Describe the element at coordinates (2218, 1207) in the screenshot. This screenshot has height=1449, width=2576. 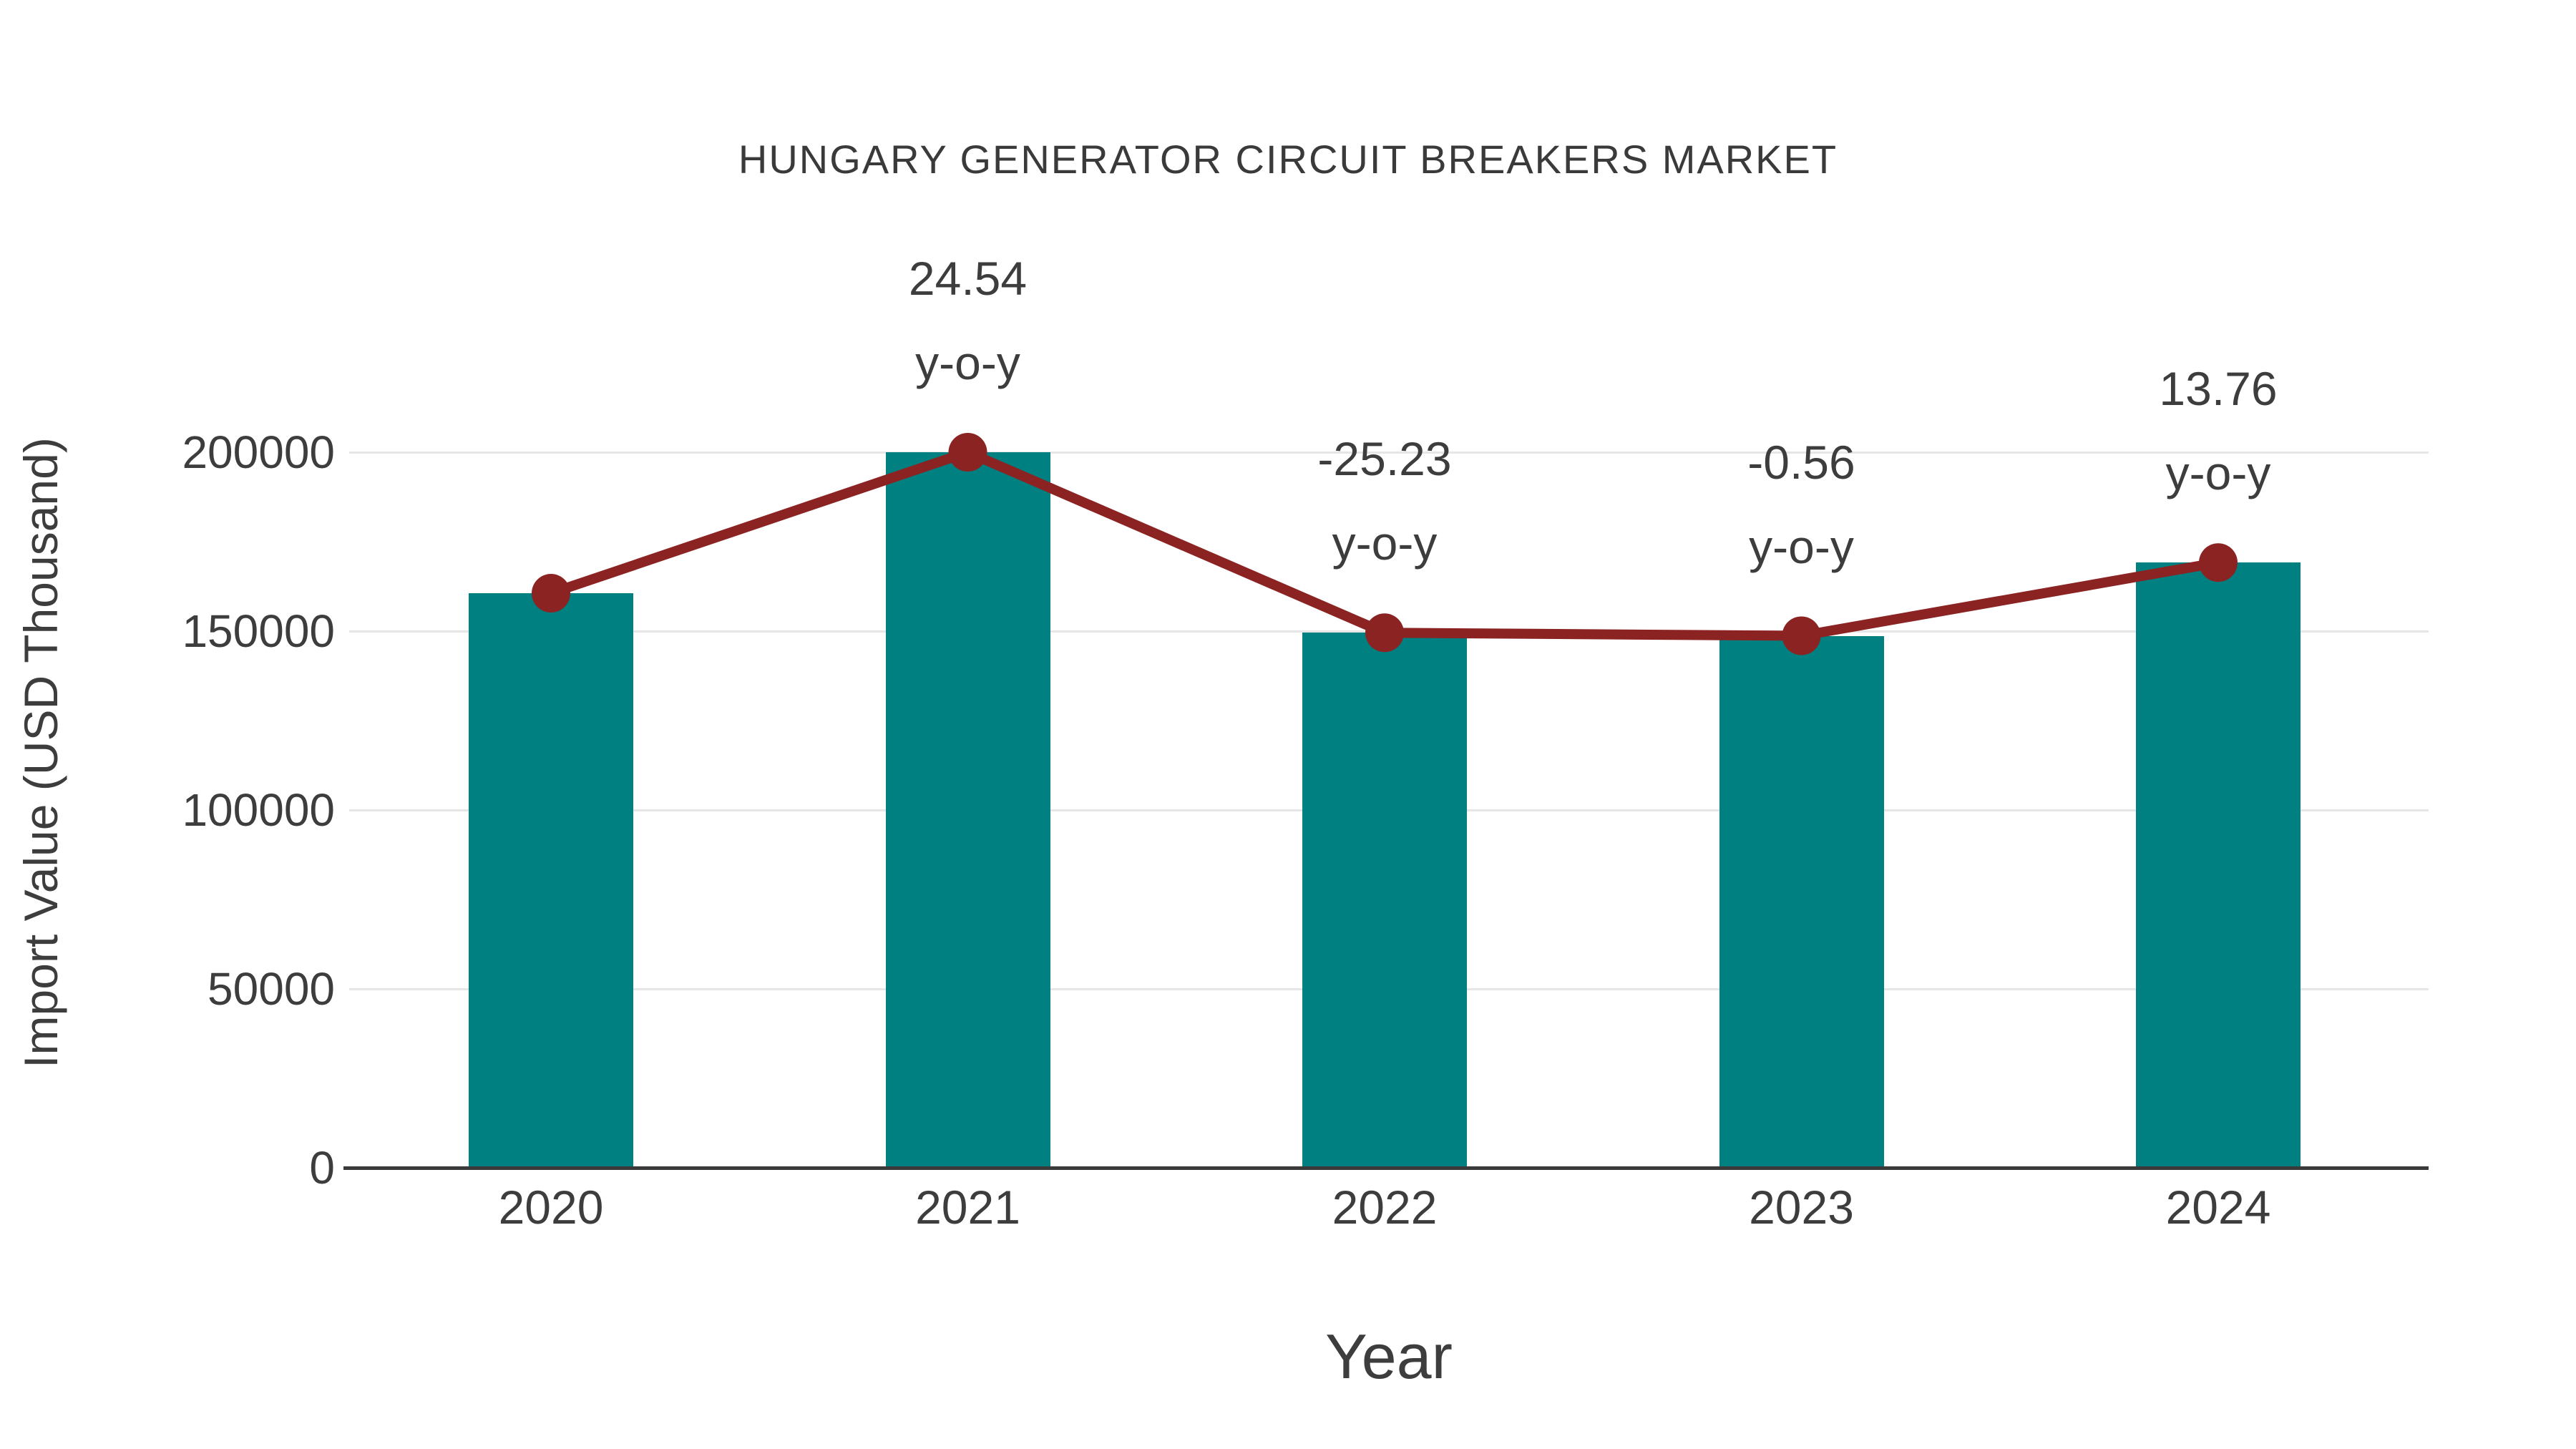
I see `x-tick-label-2024: 2024` at that location.